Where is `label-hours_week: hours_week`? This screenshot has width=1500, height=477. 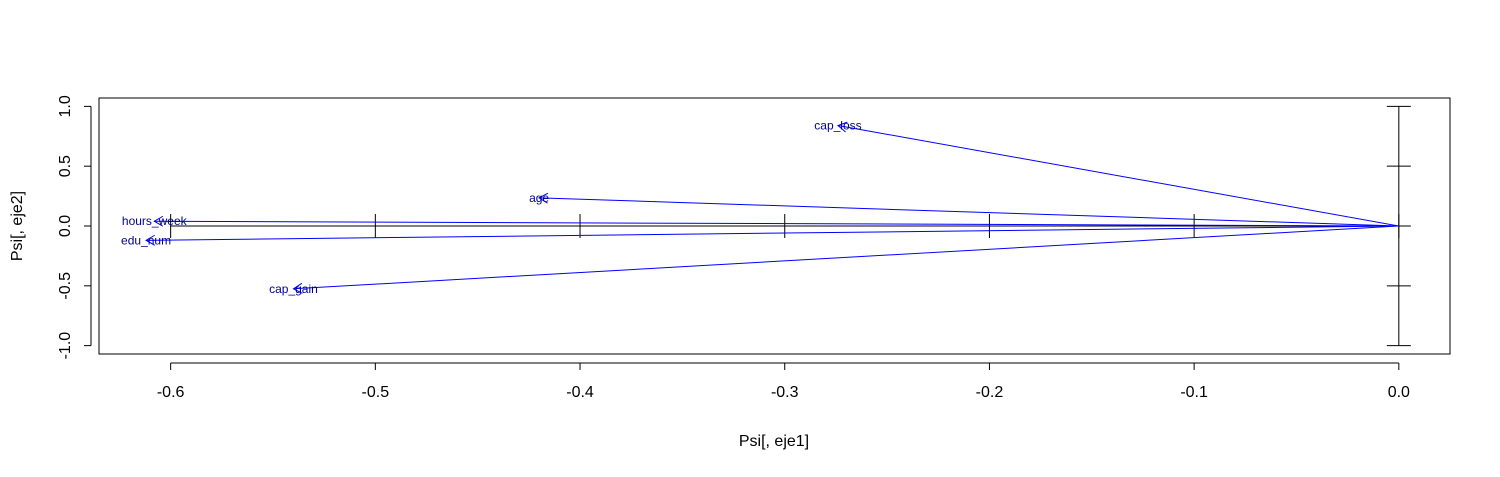 label-hours_week: hours_week is located at coordinates (155, 221).